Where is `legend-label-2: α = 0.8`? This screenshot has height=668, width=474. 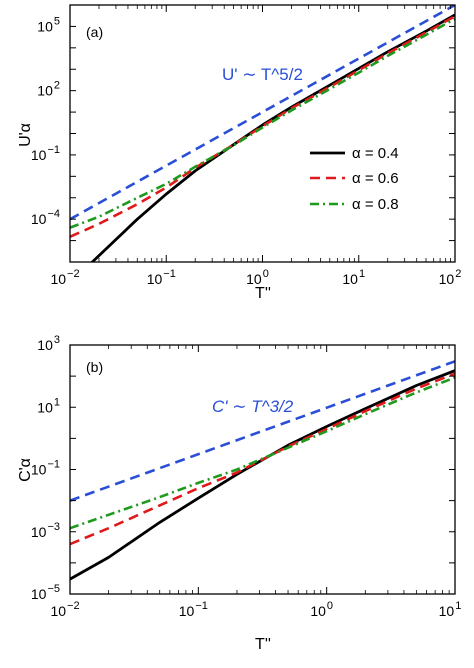
legend-label-2: α = 0.8 is located at coordinates (375, 204).